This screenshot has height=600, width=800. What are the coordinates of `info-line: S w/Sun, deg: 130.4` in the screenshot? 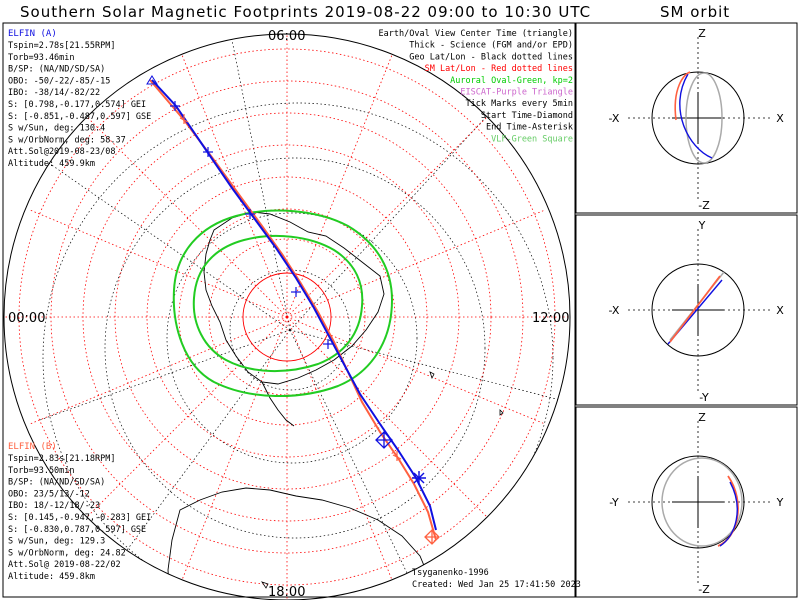 It's located at (56, 129).